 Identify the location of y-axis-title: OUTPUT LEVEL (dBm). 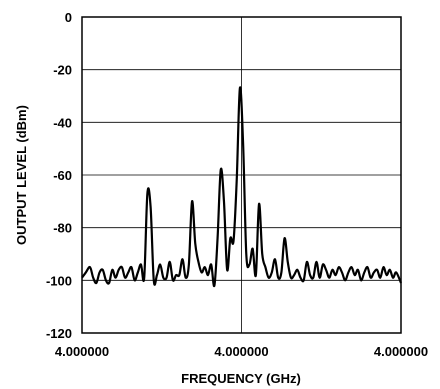
(21, 175).